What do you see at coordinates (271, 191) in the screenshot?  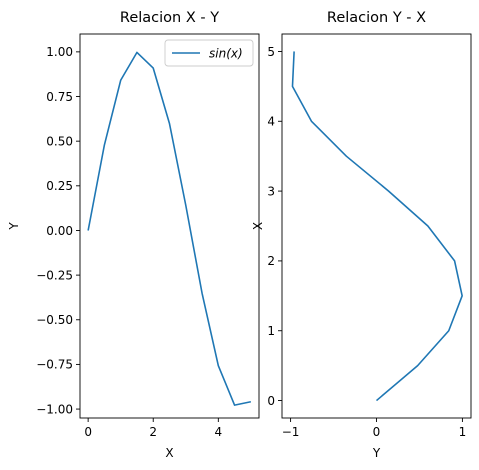 I see `y-tick-label: 3` at bounding box center [271, 191].